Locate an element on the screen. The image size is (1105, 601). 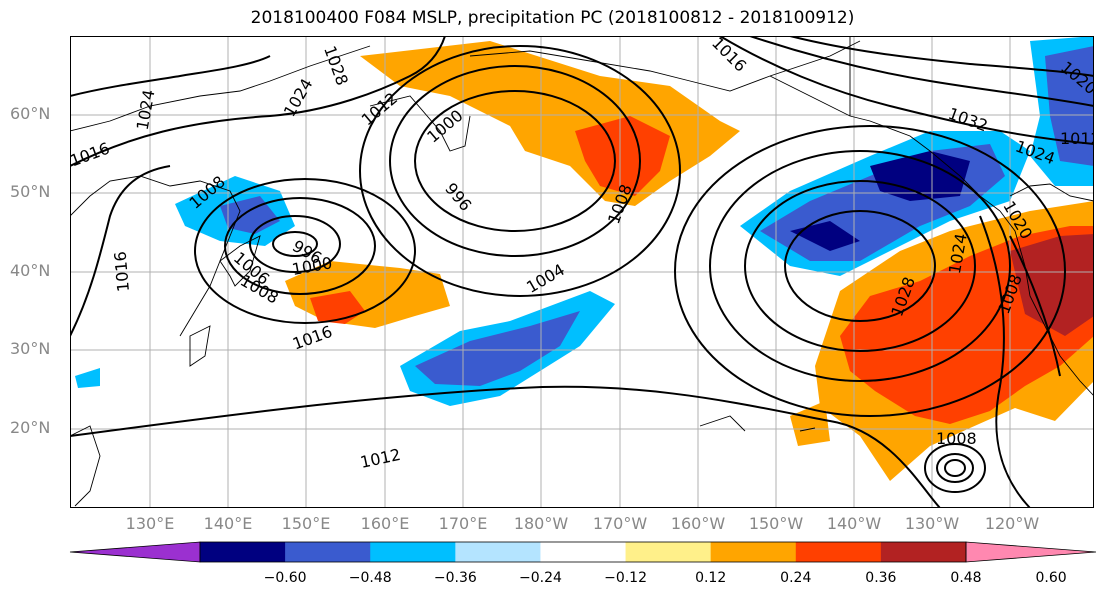
colorbar is located at coordinates (583, 552).